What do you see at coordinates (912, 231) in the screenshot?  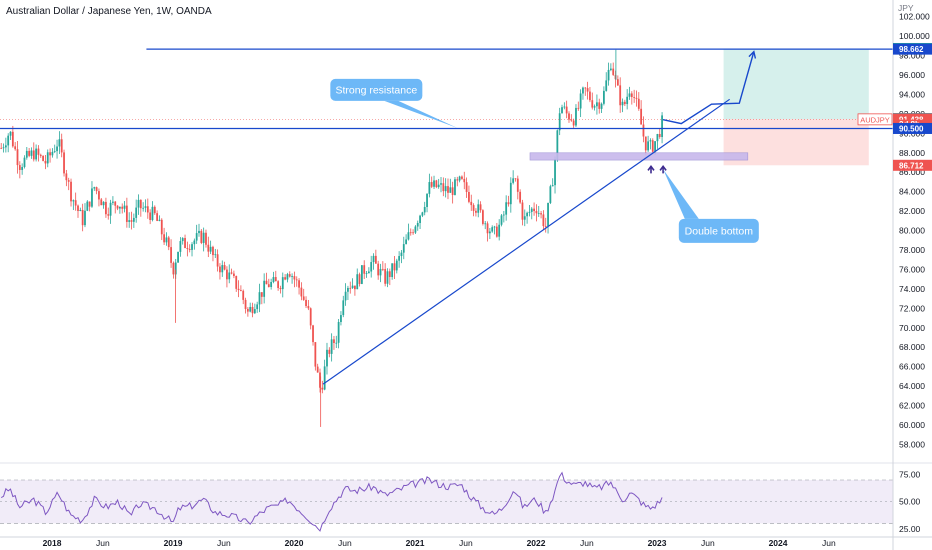 I see `y-tick-label: 80.000` at bounding box center [912, 231].